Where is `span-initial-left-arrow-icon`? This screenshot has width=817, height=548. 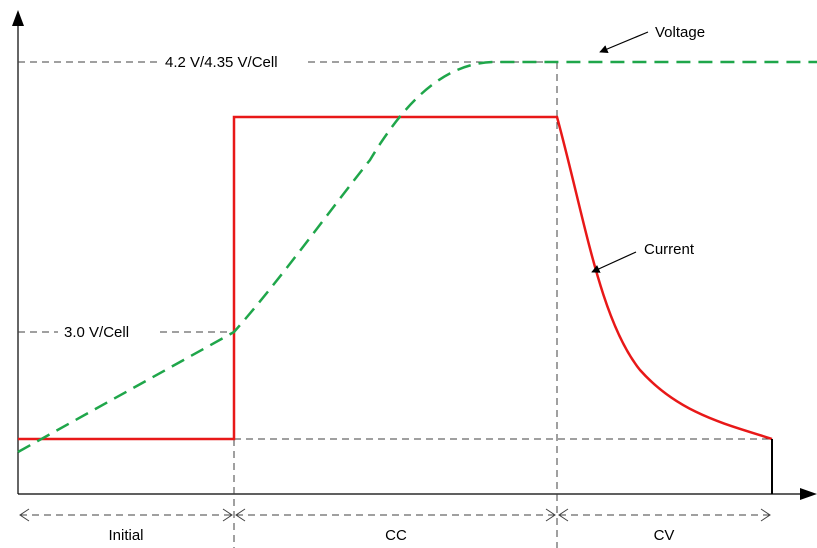
span-initial-left-arrow-icon is located at coordinates (24, 515).